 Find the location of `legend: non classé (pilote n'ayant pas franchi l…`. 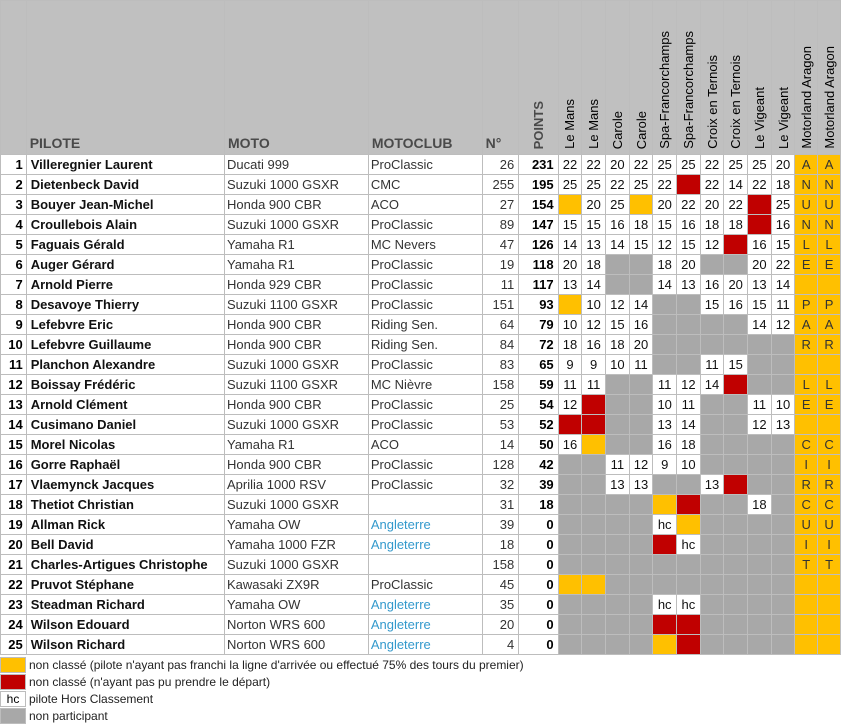

legend: non classé (pilote n'ayant pas franchi l… is located at coordinates (420, 690).